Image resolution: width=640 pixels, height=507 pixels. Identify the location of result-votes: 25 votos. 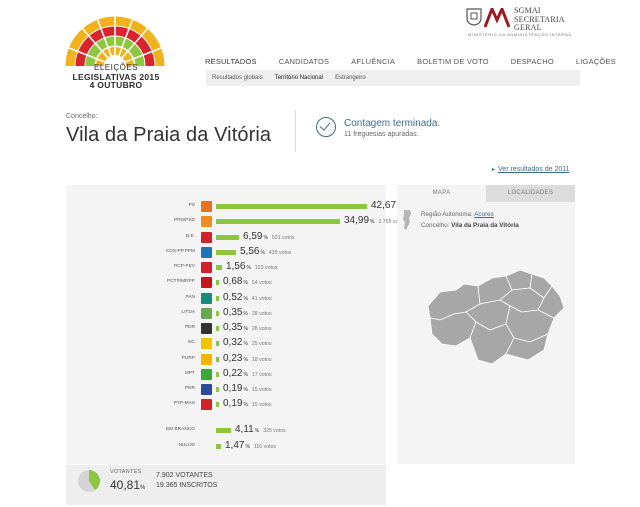
(261, 344).